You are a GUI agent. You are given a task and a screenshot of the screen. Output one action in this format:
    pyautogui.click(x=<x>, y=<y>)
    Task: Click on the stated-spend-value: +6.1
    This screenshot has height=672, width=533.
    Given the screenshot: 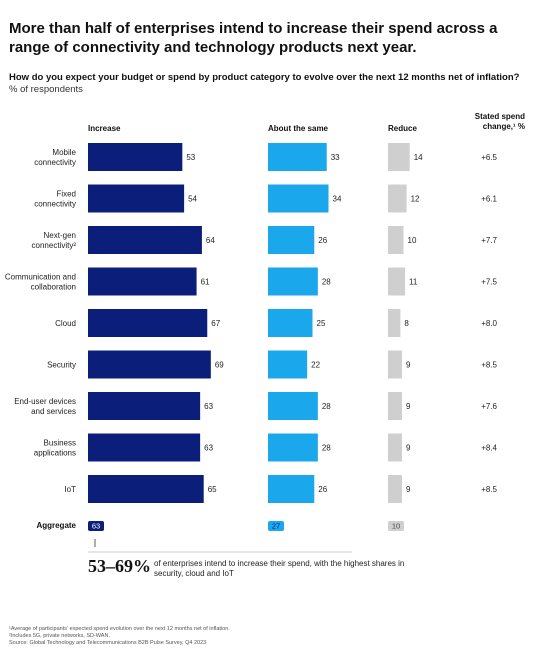 What is the action you would take?
    pyautogui.click(x=489, y=199)
    